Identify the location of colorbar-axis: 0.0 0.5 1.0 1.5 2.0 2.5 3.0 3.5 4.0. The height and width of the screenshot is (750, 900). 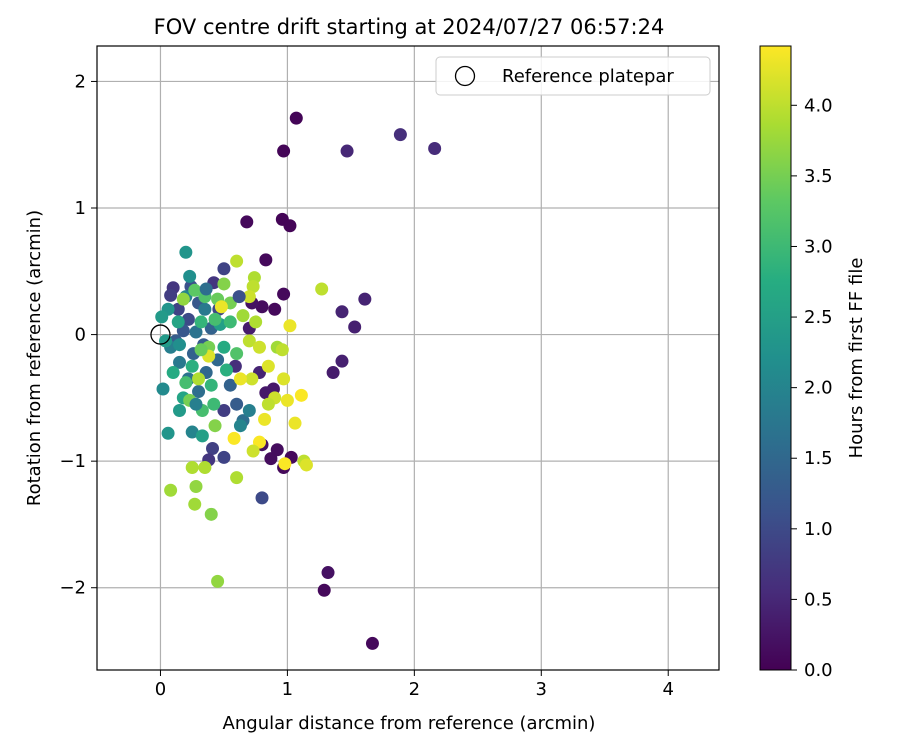
(812, 388).